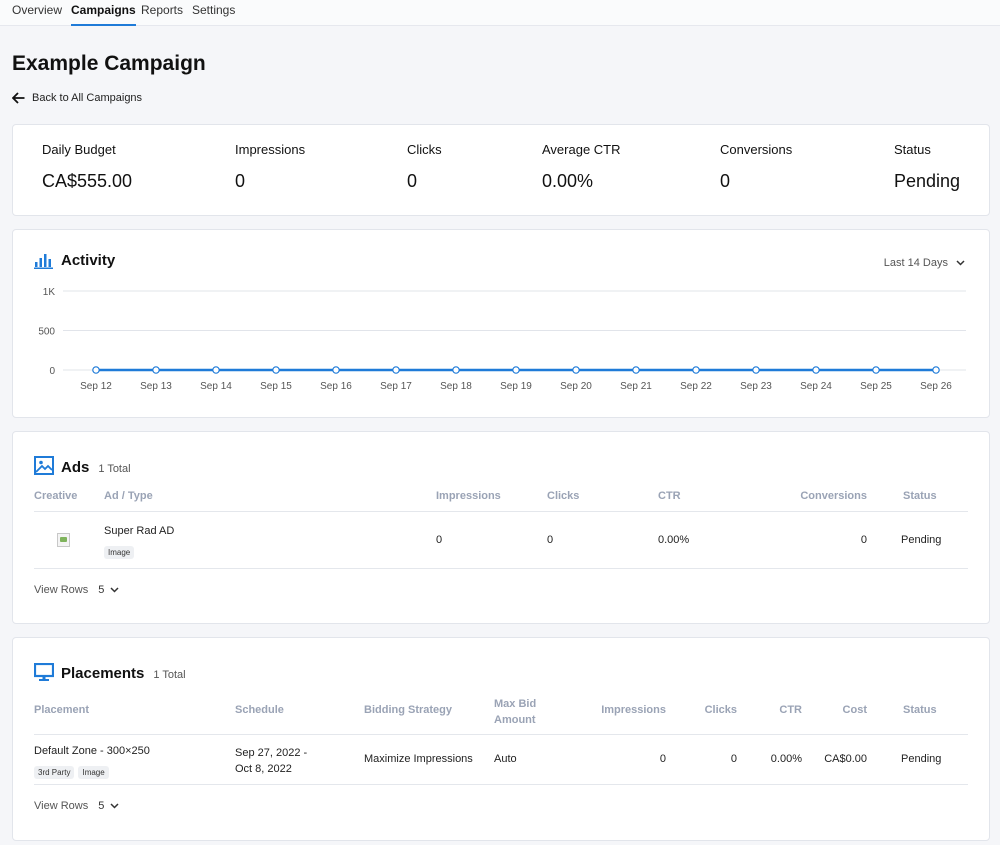 This screenshot has width=1000, height=845. I want to click on col-creative: Creative, so click(56, 496).